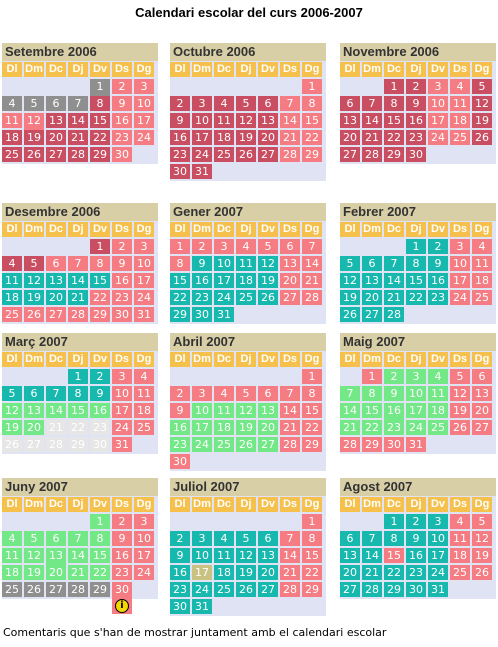  I want to click on day-number: 28, so click(290, 154).